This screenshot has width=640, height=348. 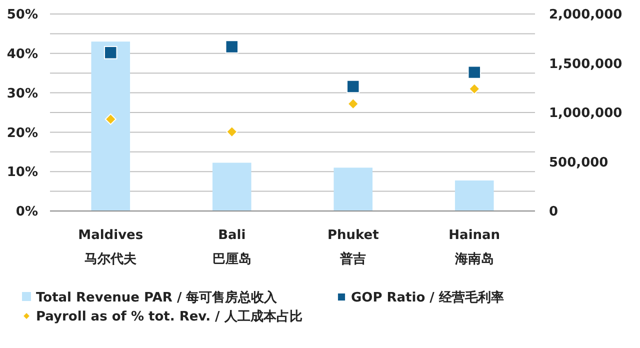 I want to click on y2-tick-label: 2,000,000, so click(x=585, y=15).